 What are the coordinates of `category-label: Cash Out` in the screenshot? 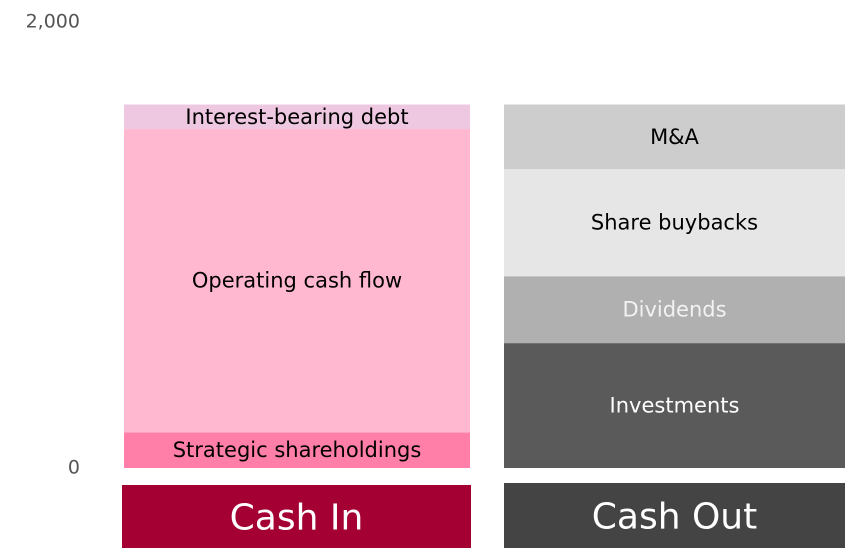 It's located at (674, 517).